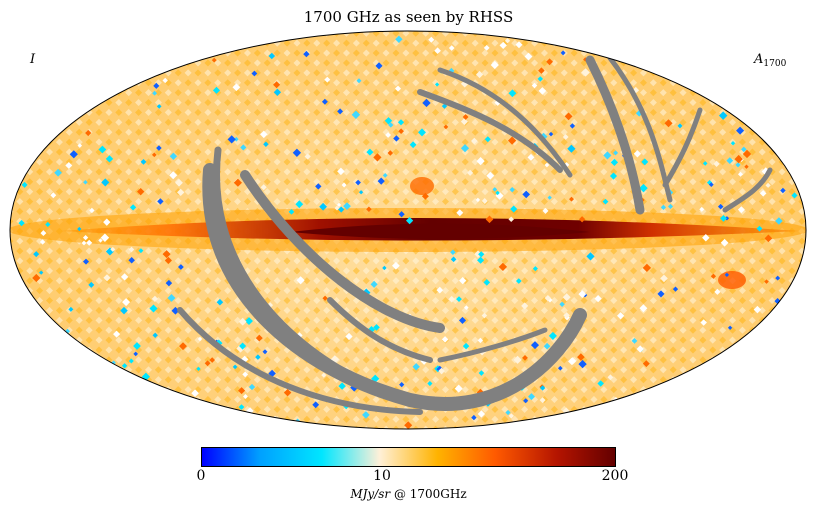 This screenshot has height=514, width=817. Describe the element at coordinates (428, 494) in the screenshot. I see `unit-frequency: @ 1700GHz` at that location.